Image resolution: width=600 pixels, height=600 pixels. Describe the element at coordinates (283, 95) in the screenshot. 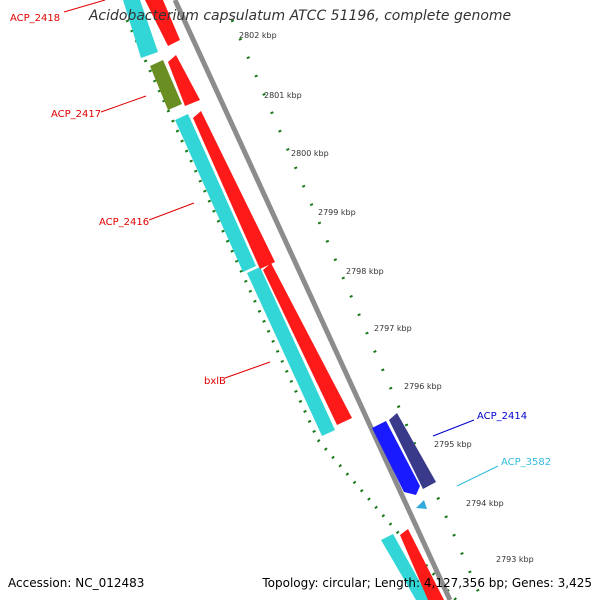

I see `scale-label: 2801 kbp` at that location.